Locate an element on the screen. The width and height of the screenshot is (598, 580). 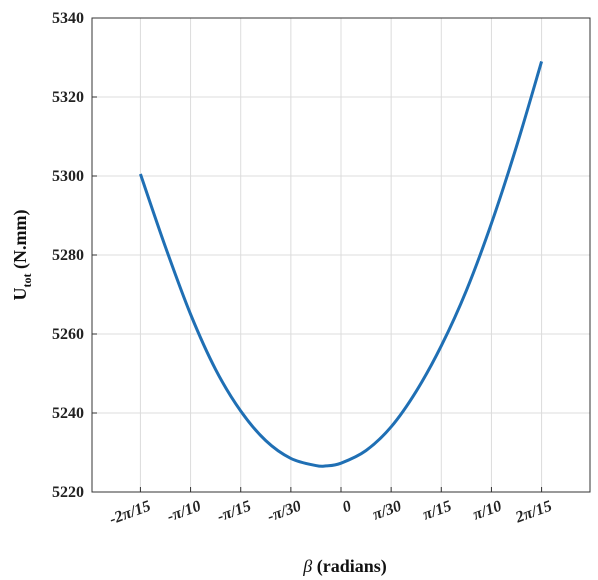
x-tick-label: -π/10 is located at coordinates (184, 512).